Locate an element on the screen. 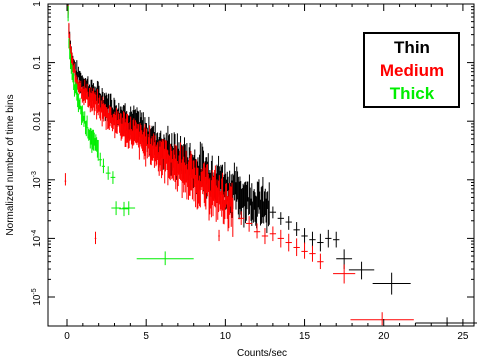 This screenshot has height=361, width=477. legend-label-thick: Thick is located at coordinates (412, 93).